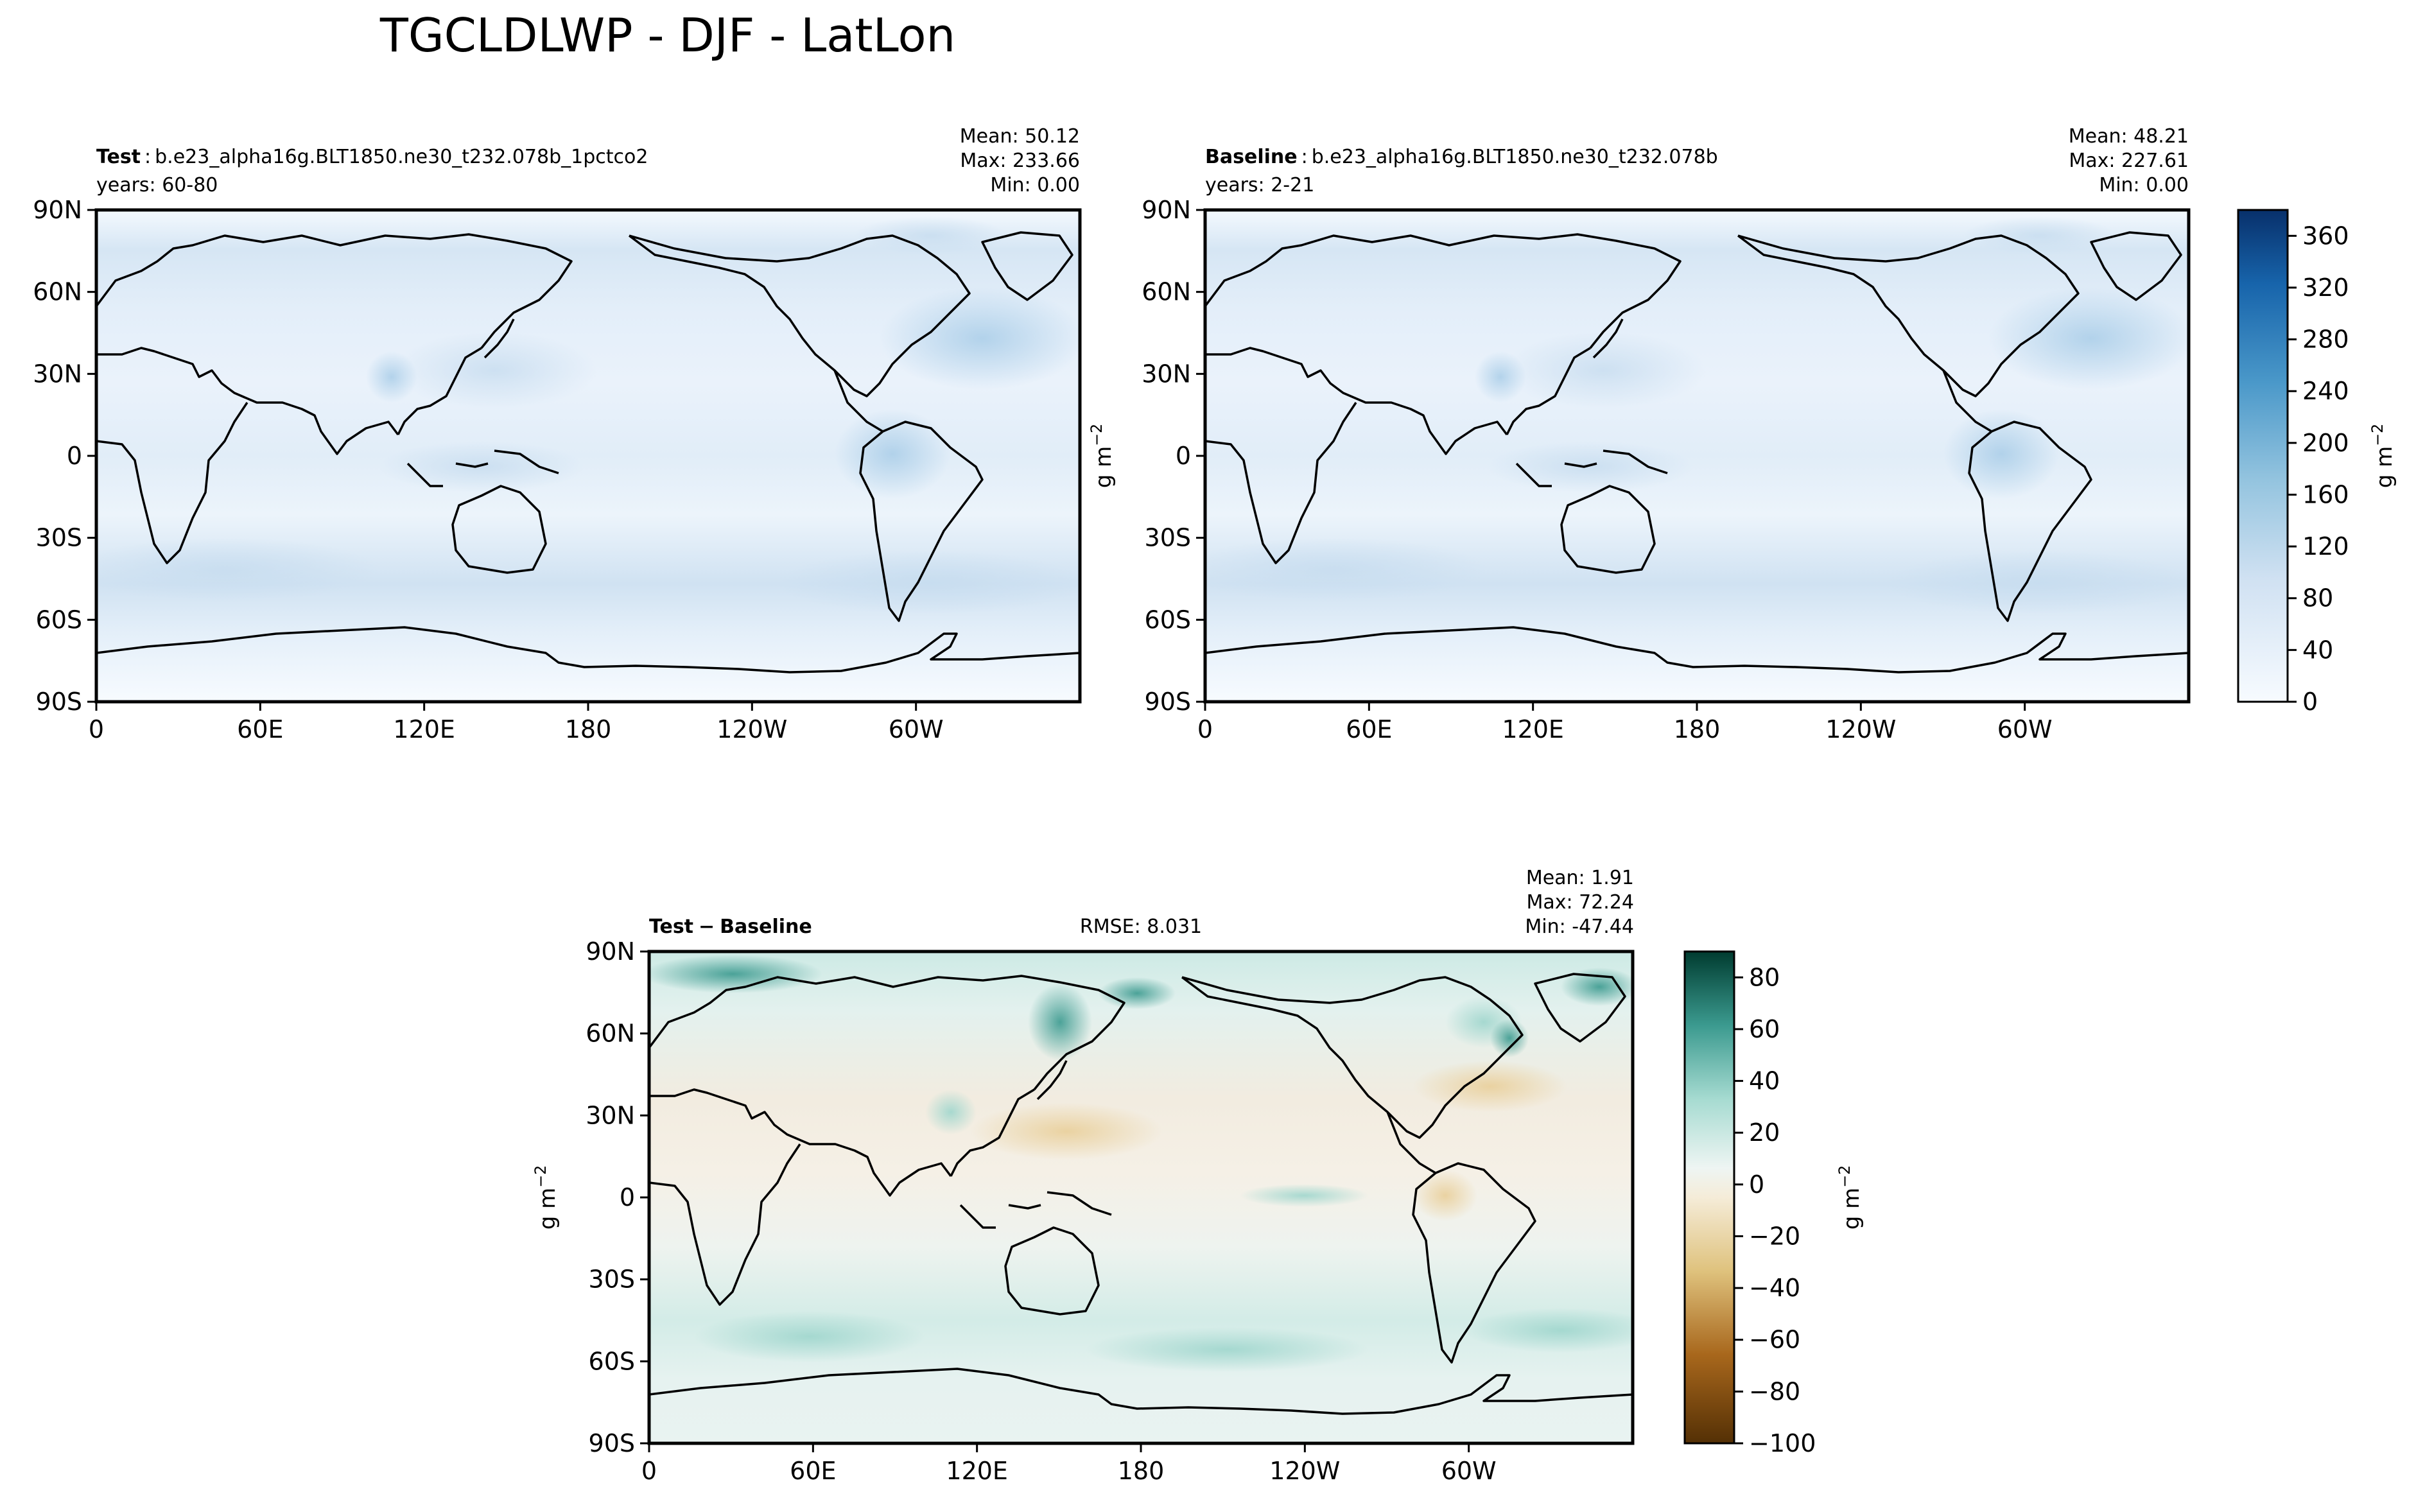  Describe the element at coordinates (1259, 185) in the screenshot. I see `baseline-years: years: 2-21` at that location.